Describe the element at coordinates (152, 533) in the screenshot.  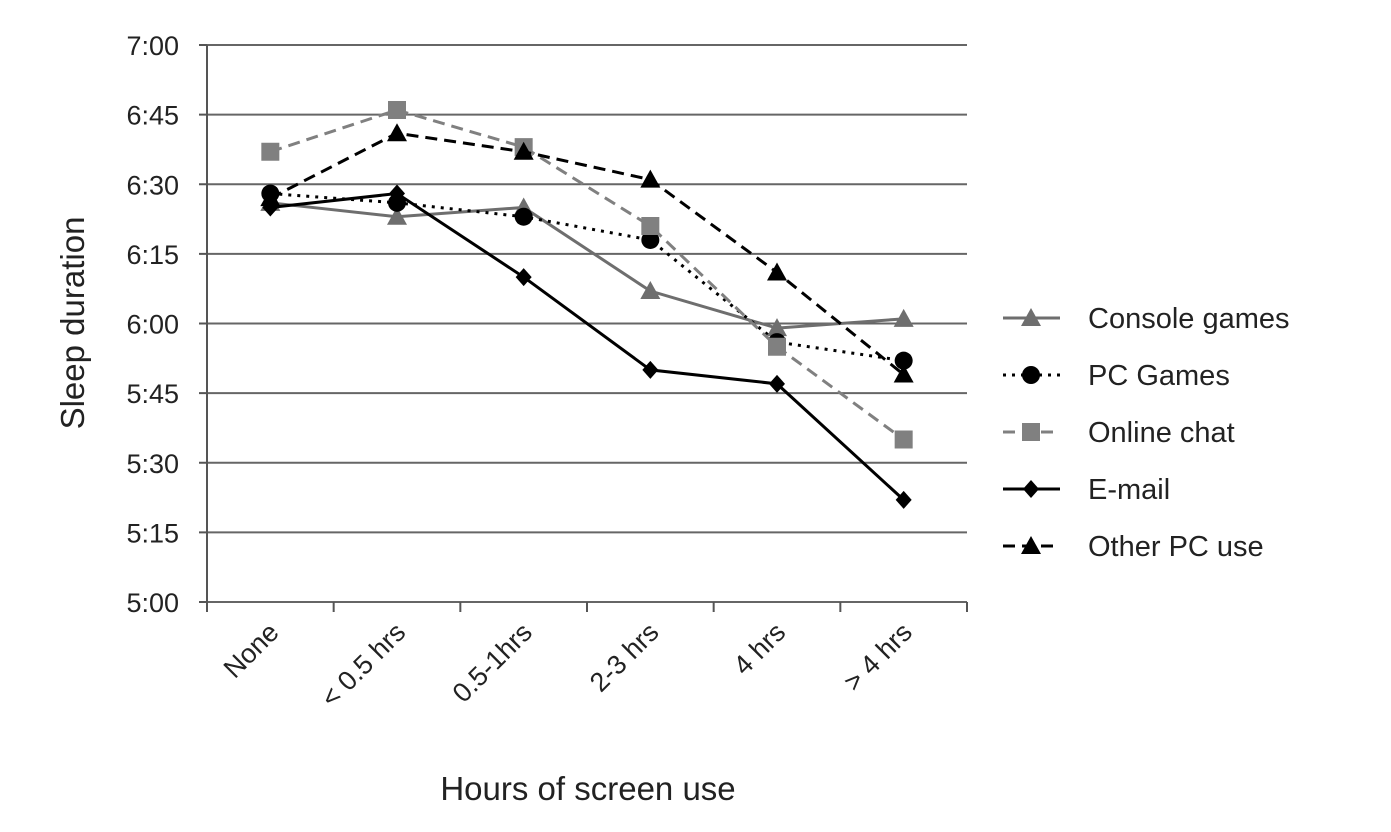
I see `y-tick-label: 5:15` at that location.